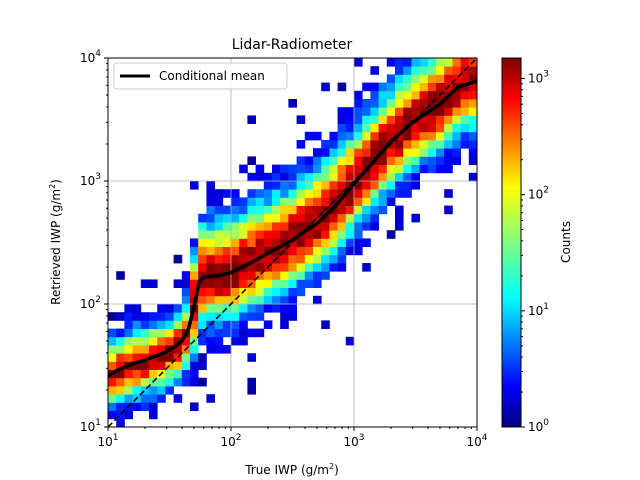  Describe the element at coordinates (212, 76) in the screenshot. I see `legend-label: Conditional mean` at that location.